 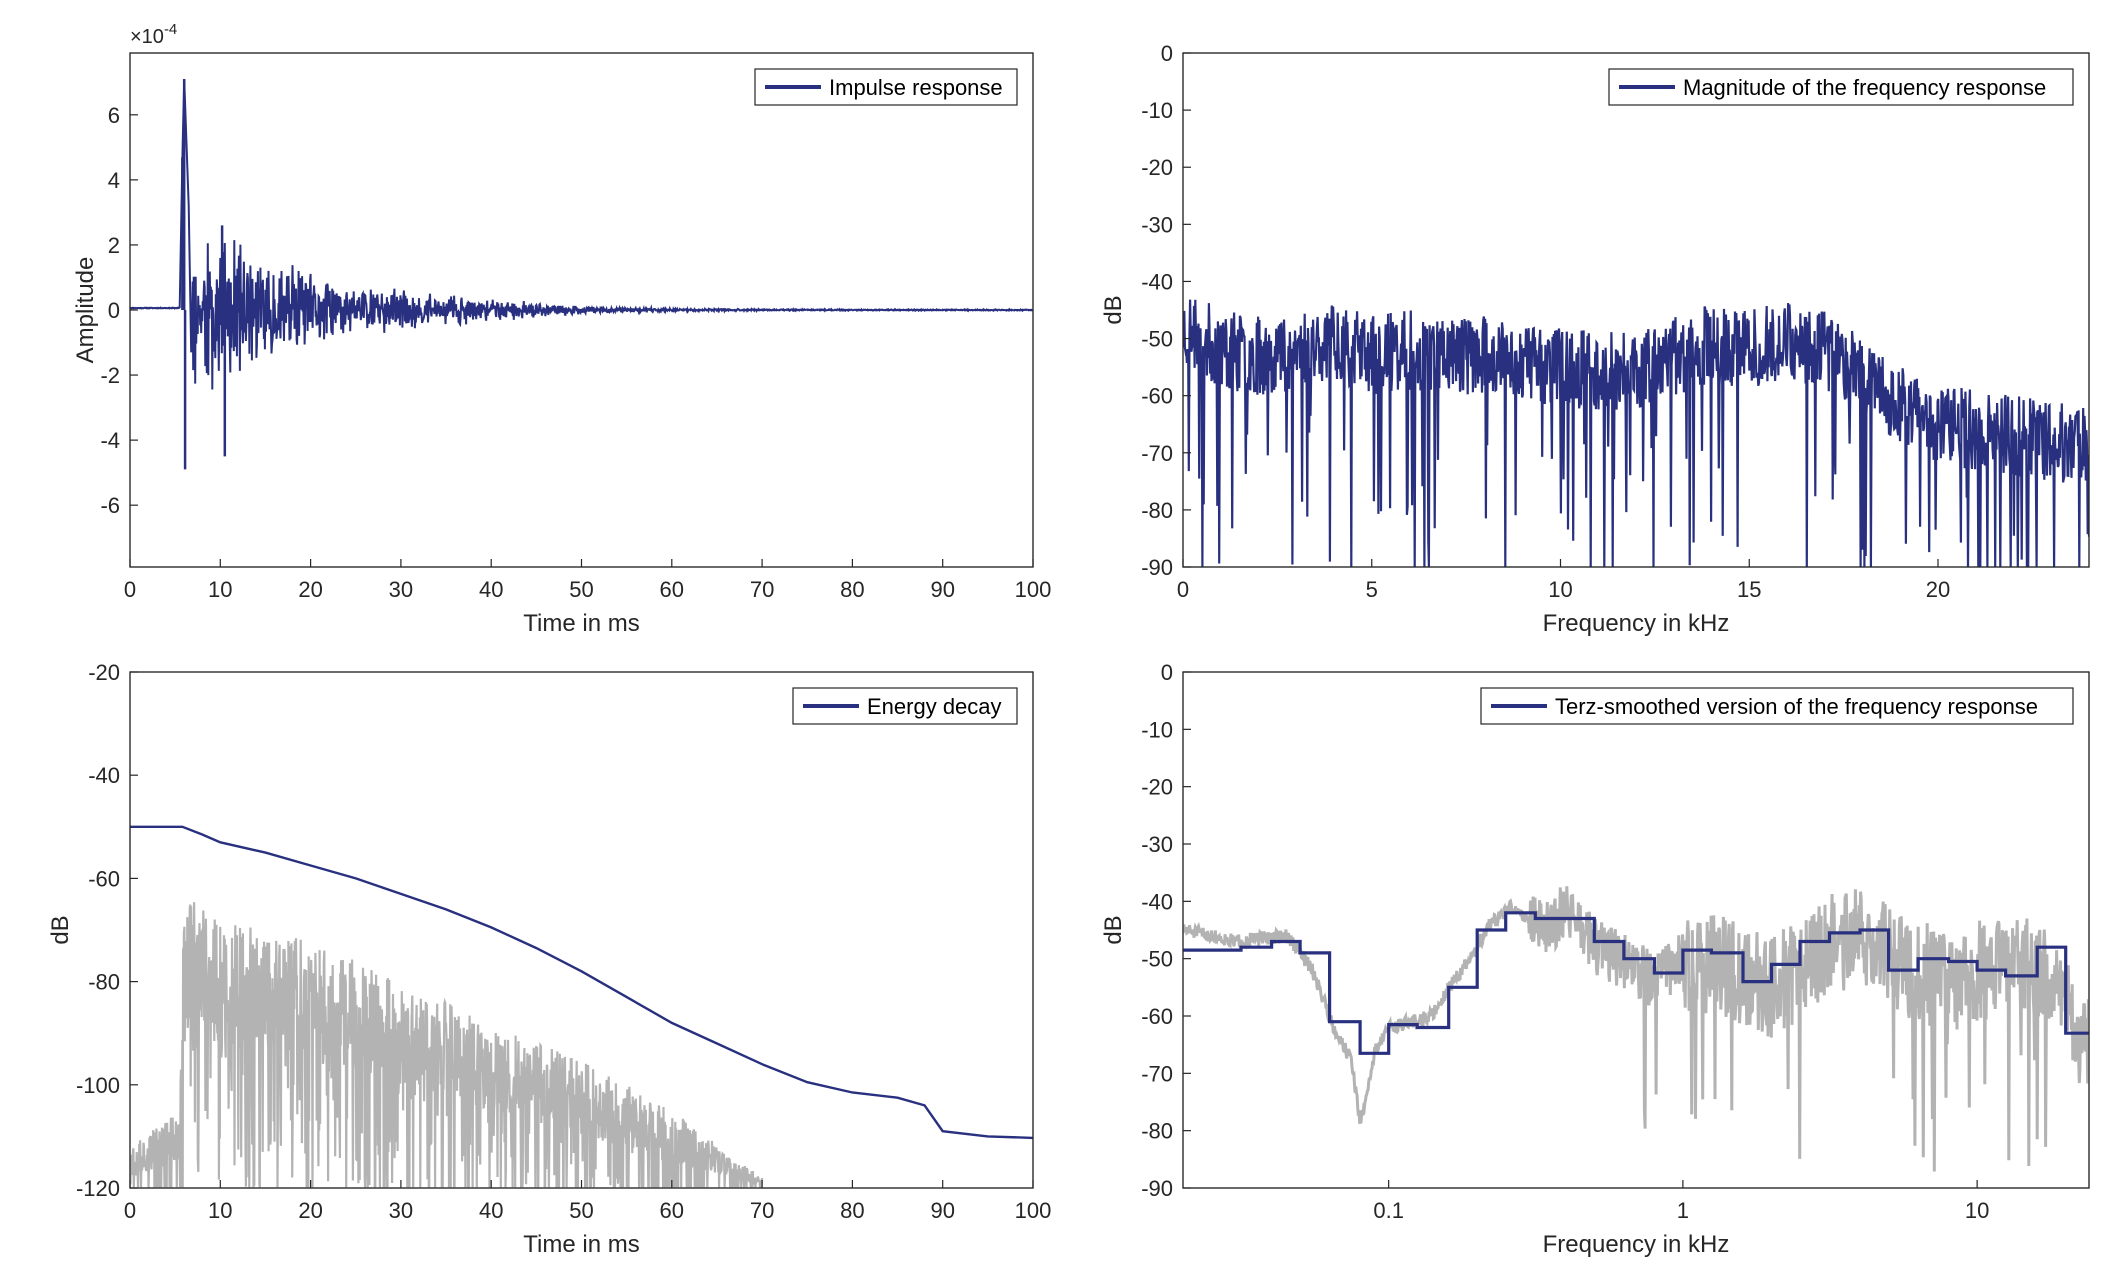 What do you see at coordinates (1113, 929) in the screenshot?
I see `terz-y-axis-label: dB` at bounding box center [1113, 929].